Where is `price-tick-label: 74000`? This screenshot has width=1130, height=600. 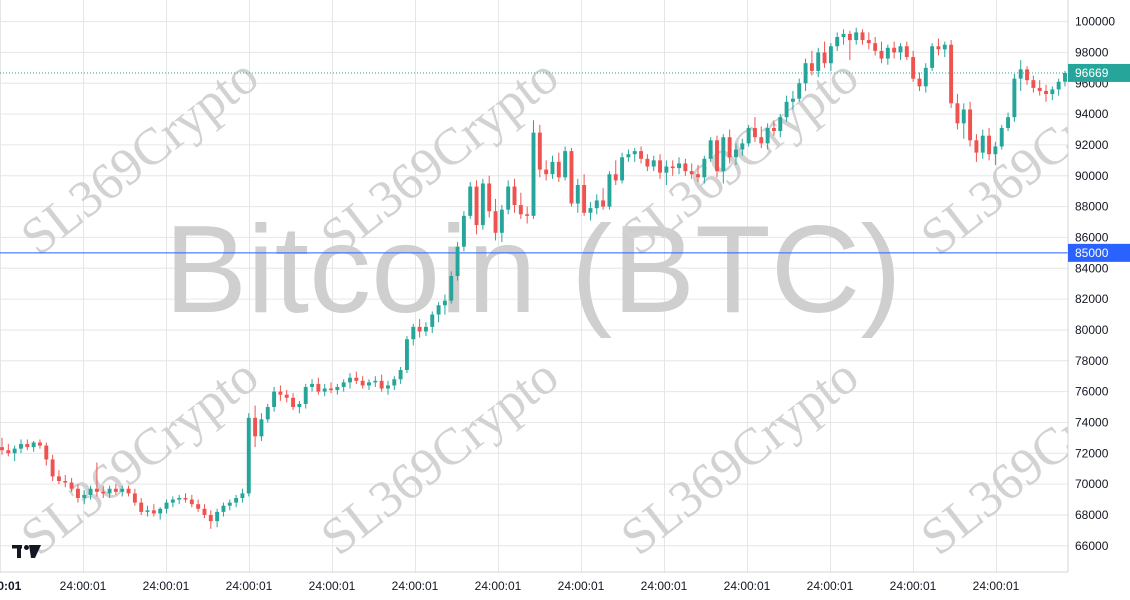
price-tick-label: 74000 is located at coordinates (1092, 422).